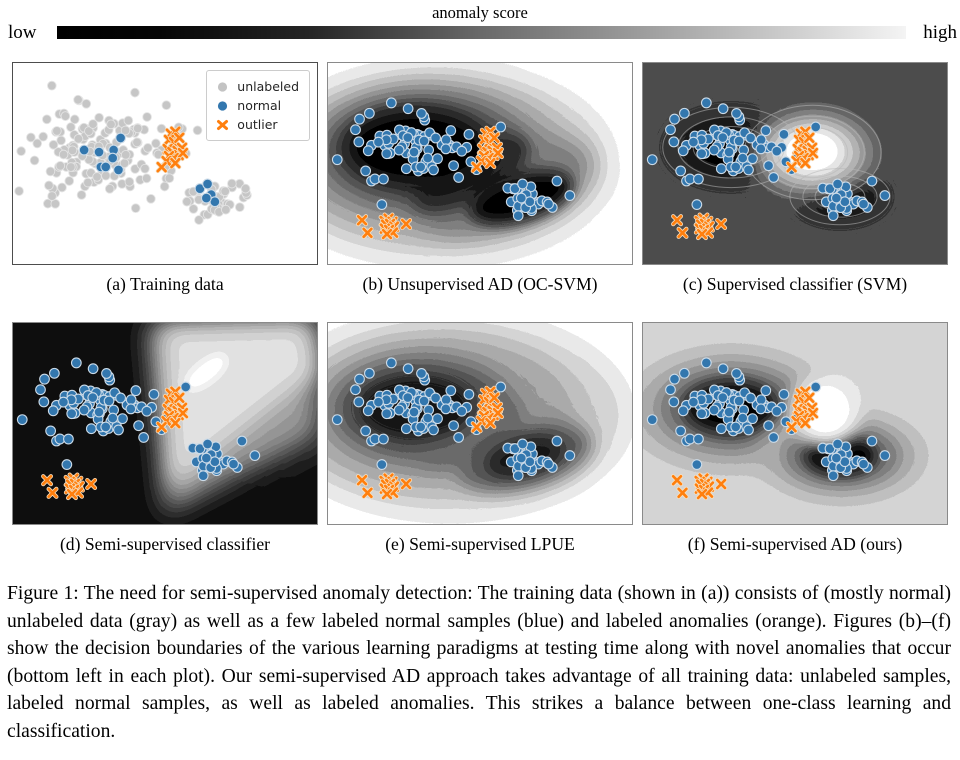  I want to click on panel-c-svm, so click(795, 163).